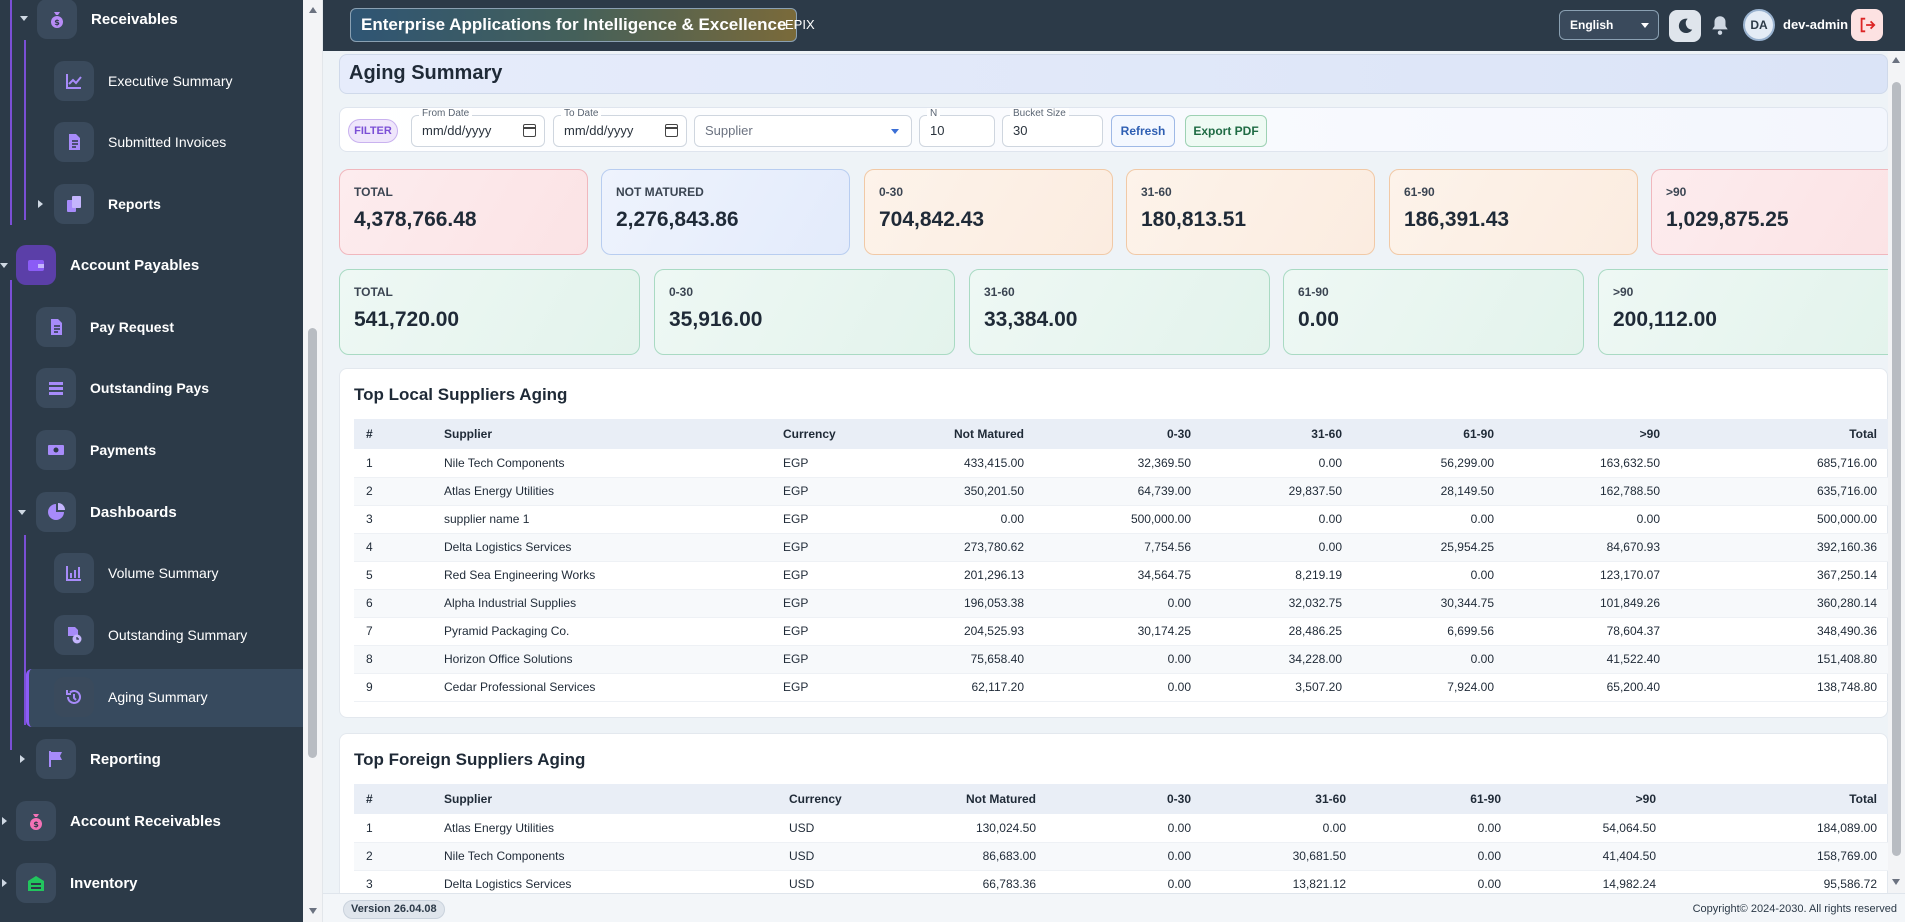  I want to click on main-scroll-thumb, so click(1896, 469).